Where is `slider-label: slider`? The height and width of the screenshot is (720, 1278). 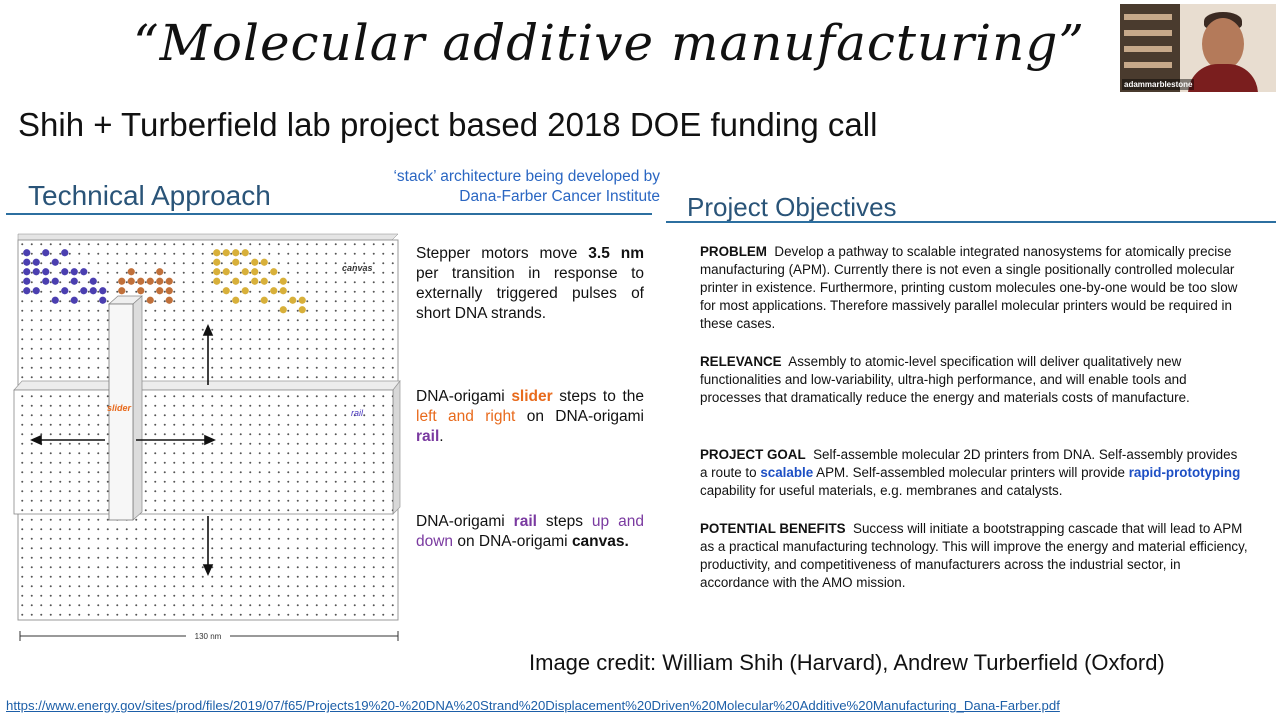
slider-label: slider is located at coordinates (119, 408).